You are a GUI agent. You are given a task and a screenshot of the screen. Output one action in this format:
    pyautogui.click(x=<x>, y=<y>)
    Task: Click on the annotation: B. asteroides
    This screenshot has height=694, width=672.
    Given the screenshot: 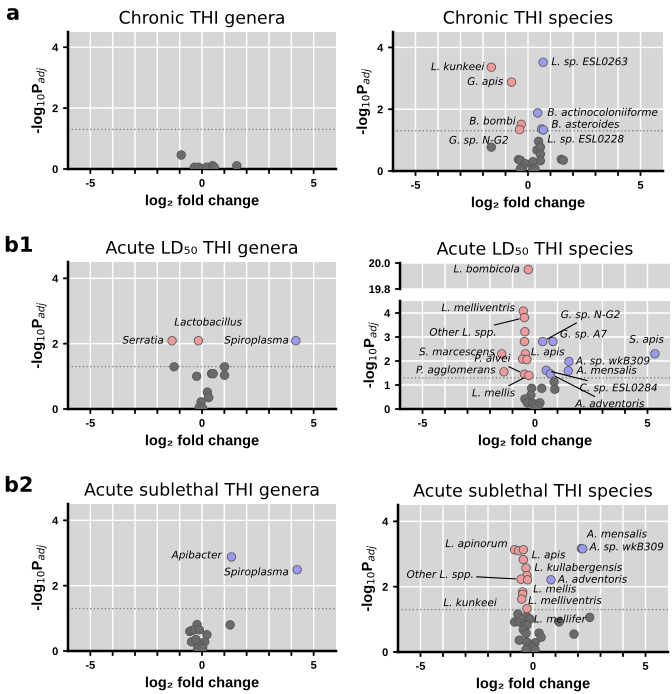 What is the action you would take?
    pyautogui.click(x=586, y=124)
    